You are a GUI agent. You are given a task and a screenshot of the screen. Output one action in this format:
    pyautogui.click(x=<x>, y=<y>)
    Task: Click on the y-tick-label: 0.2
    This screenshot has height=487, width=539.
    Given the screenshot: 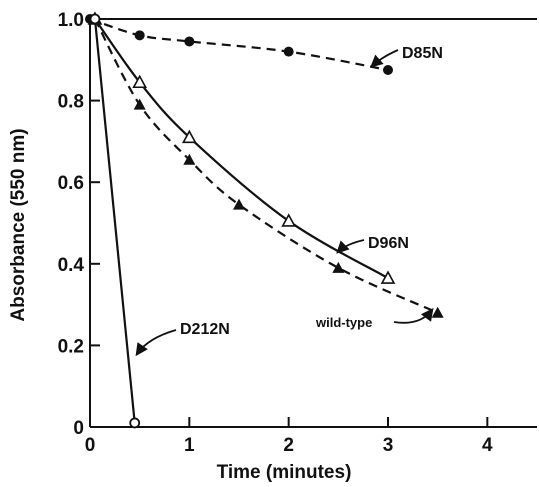 What is the action you would take?
    pyautogui.click(x=71, y=346)
    